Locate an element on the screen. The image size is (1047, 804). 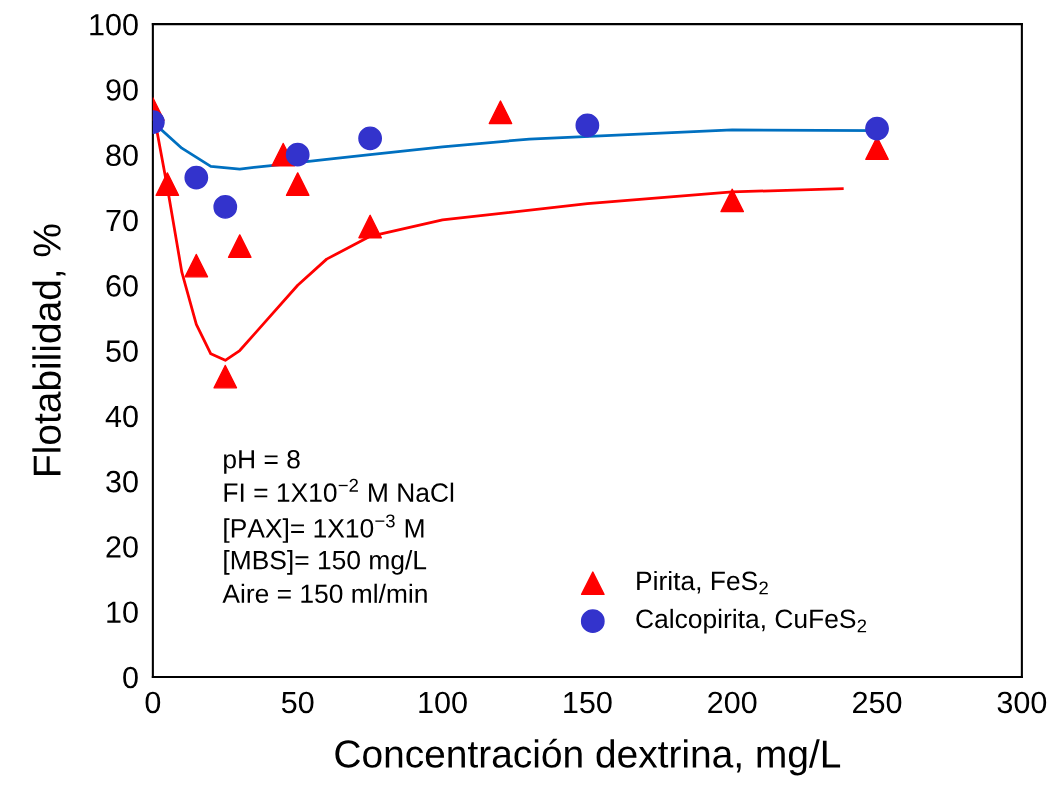
annotation: FI = 1X10$^{−2}$ M NaCl is located at coordinates (339, 490).